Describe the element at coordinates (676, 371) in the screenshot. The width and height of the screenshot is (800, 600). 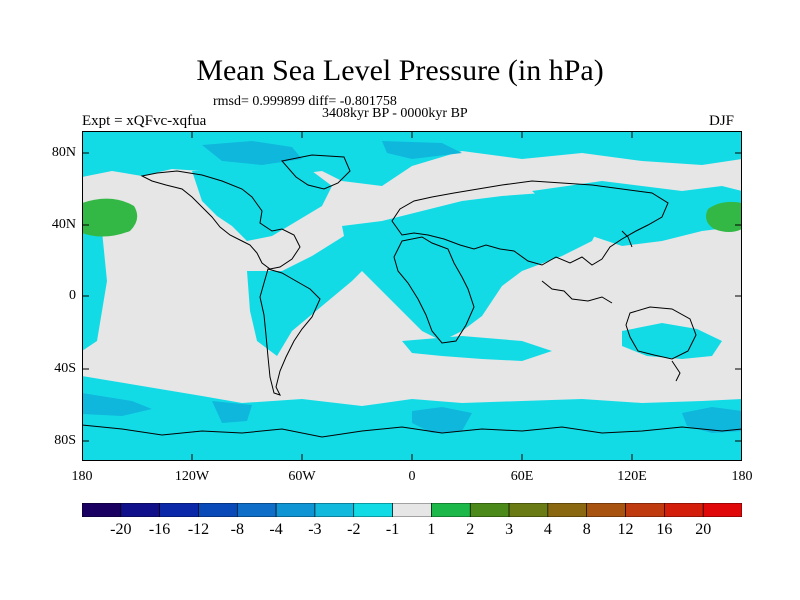
I see `new-zealand-coast` at that location.